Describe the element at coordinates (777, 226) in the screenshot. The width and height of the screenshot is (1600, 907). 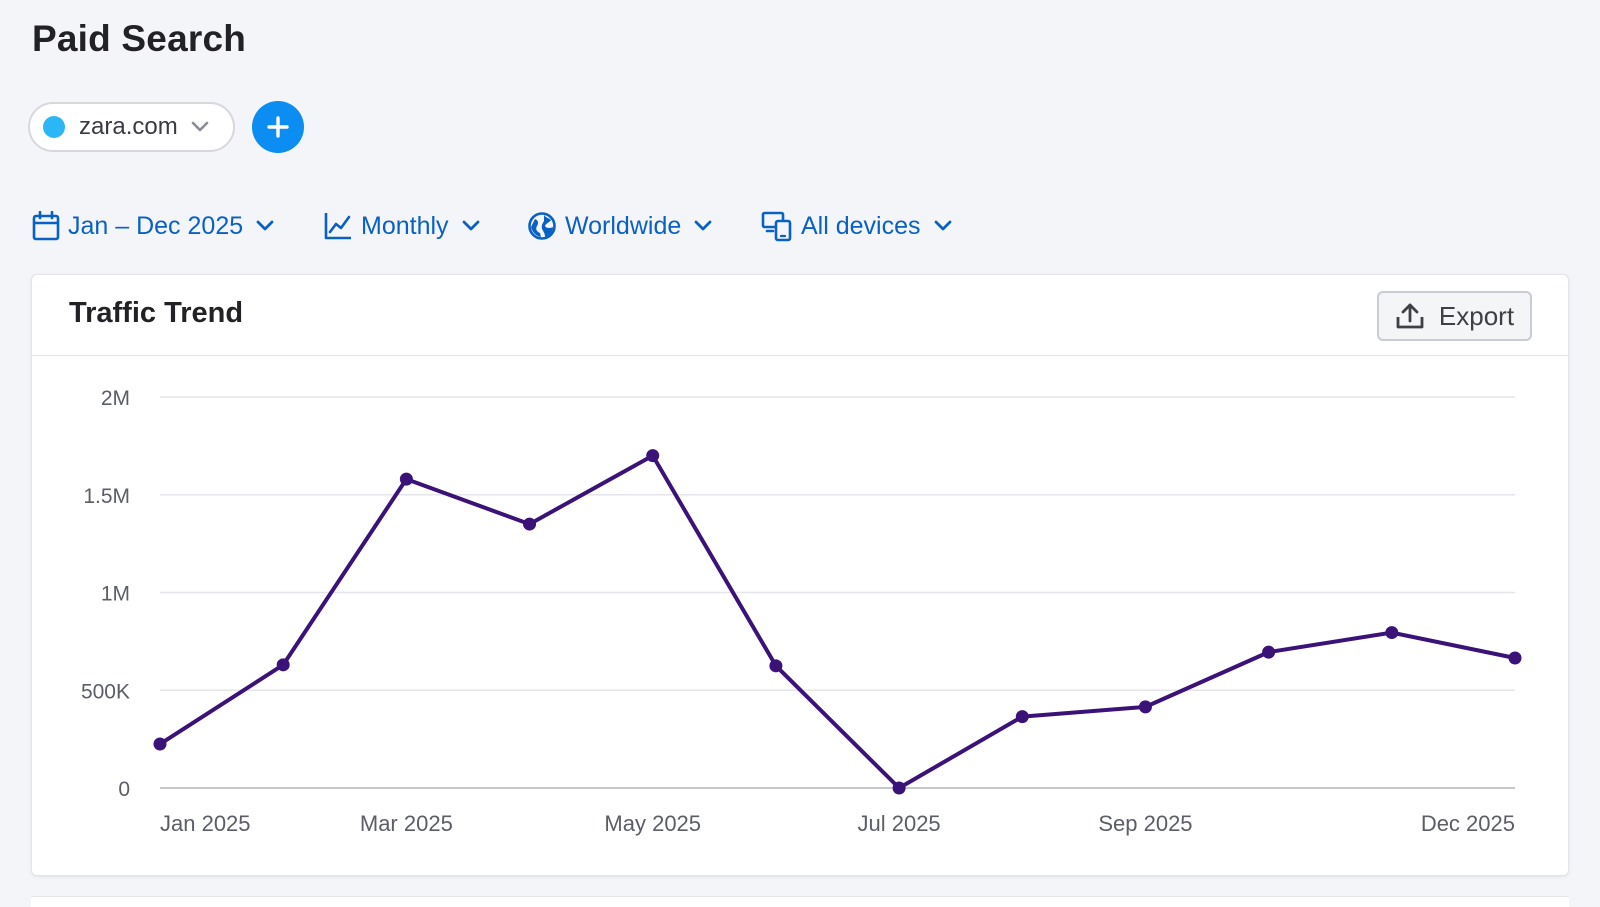
I see `devices-icon` at that location.